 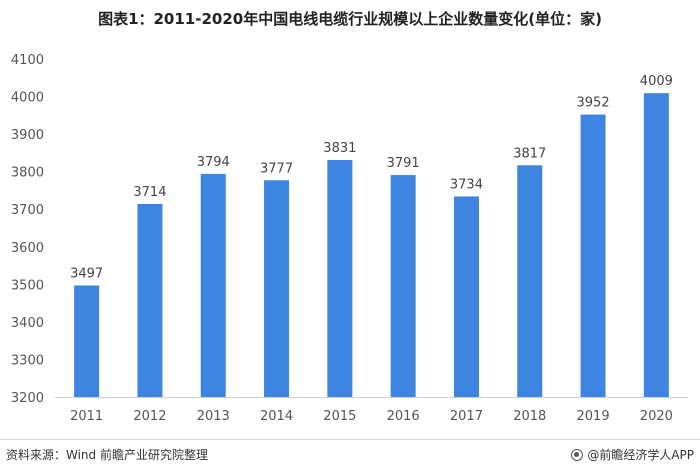 What do you see at coordinates (640, 455) in the screenshot?
I see `brand-label: @前瞻经济学人APP` at bounding box center [640, 455].